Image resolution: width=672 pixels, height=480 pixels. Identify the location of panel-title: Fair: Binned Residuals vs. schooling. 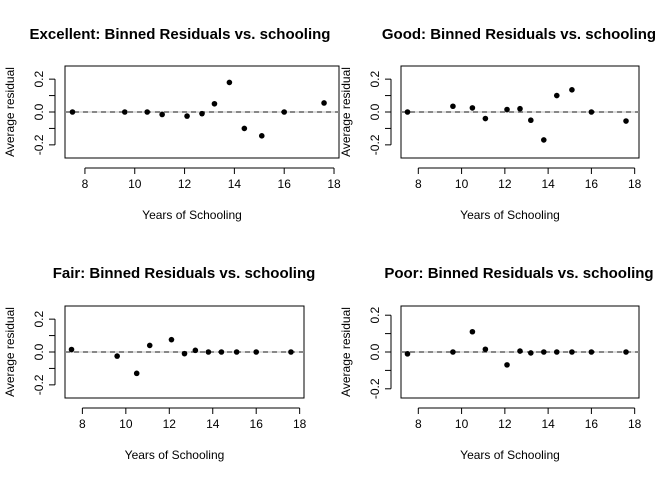
(184, 273).